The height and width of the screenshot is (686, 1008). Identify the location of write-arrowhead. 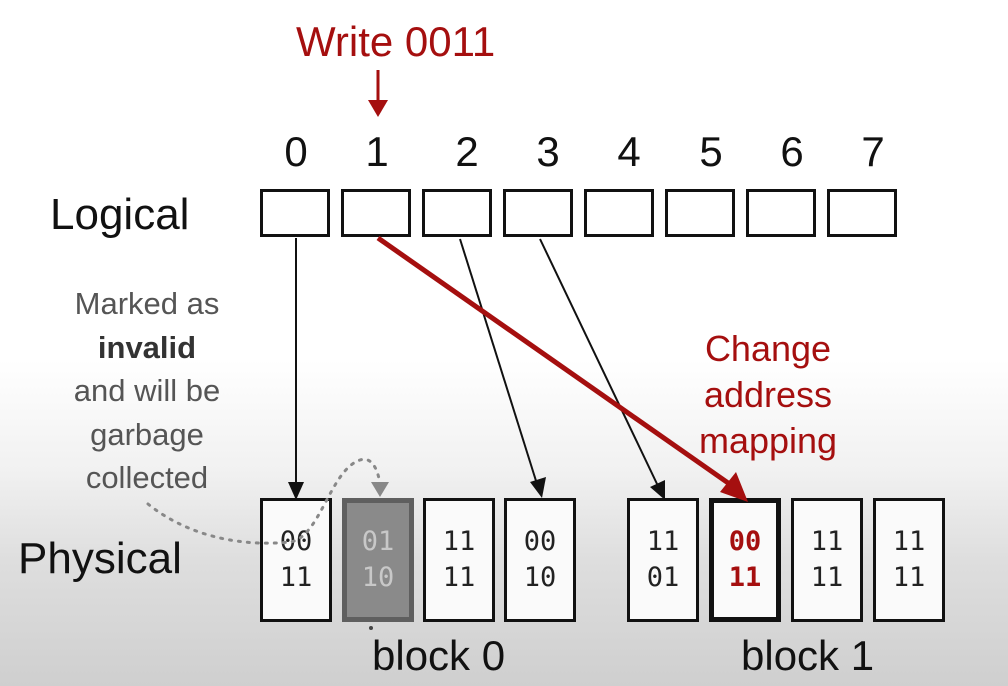
(378, 108).